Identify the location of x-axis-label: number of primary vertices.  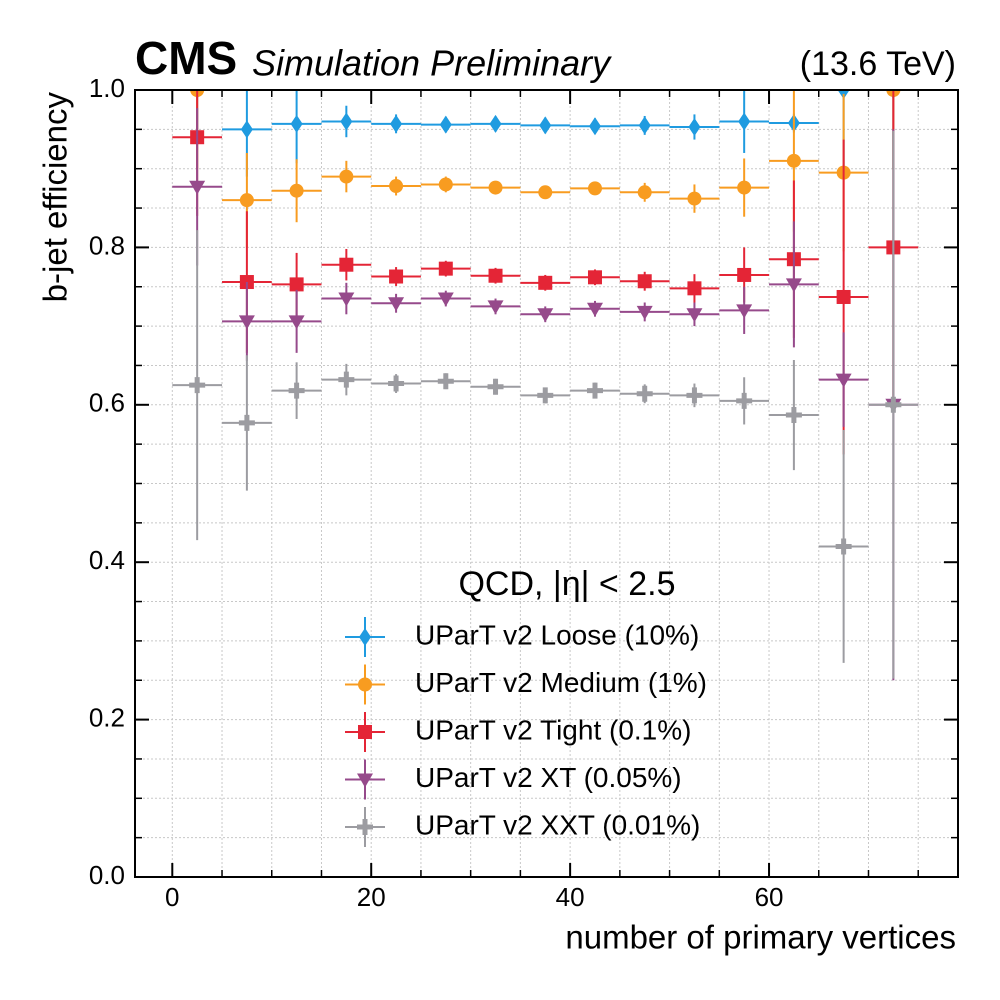
(760, 937).